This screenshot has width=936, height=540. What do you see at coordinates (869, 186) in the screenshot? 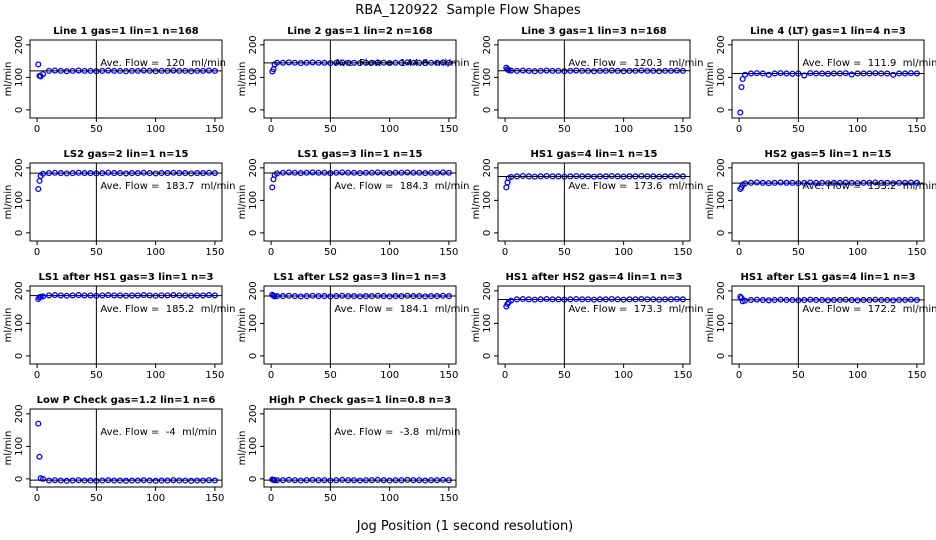
I see `annotation: Ave. Flow = 153.2 ml/min` at bounding box center [869, 186].